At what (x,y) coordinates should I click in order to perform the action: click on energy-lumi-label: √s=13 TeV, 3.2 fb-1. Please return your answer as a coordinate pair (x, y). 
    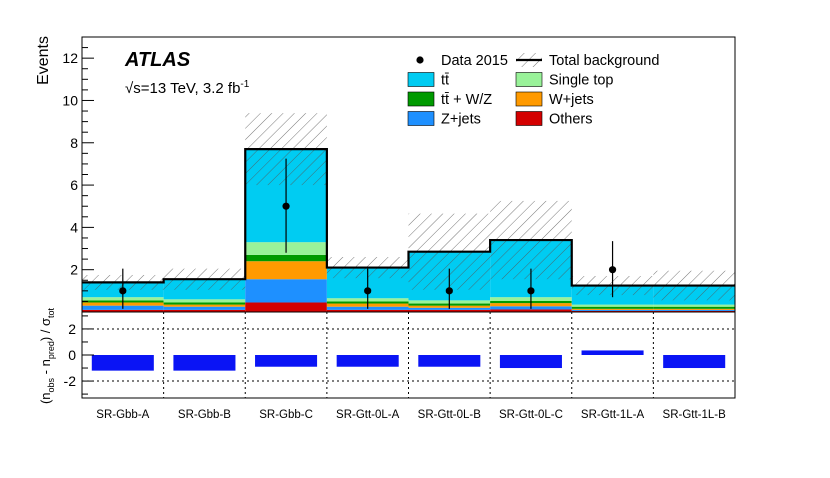
    Looking at the image, I should click on (187, 88).